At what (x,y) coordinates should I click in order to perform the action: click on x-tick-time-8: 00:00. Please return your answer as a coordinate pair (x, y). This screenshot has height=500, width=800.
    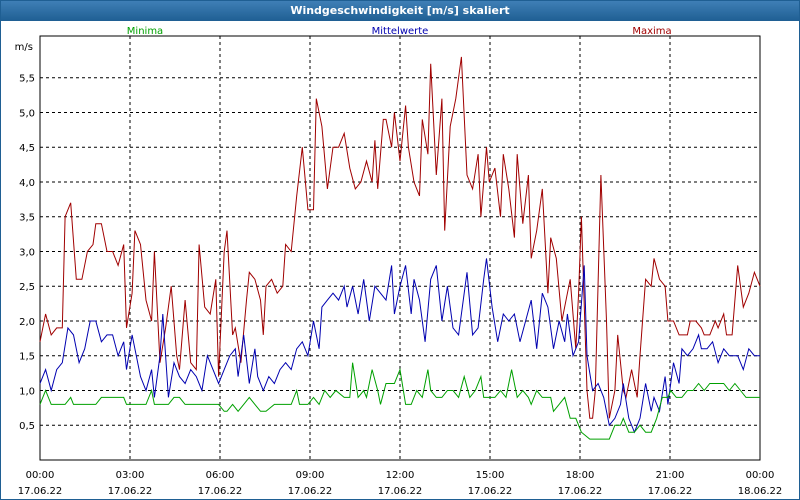
    Looking at the image, I should click on (760, 475).